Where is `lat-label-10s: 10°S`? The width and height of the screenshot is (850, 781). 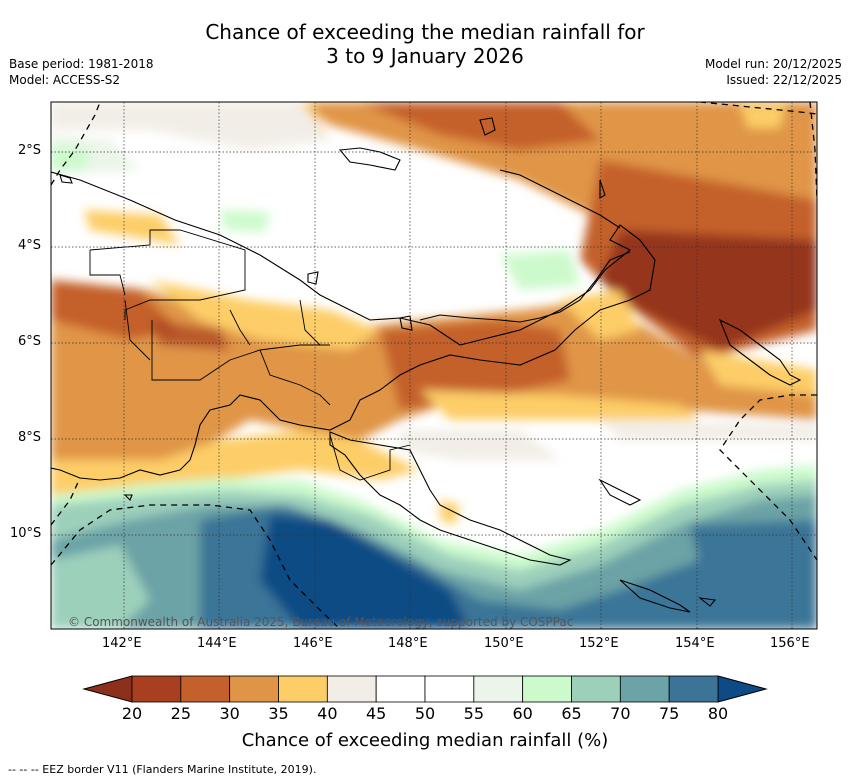
lat-label-10s: 10°S is located at coordinates (26, 533).